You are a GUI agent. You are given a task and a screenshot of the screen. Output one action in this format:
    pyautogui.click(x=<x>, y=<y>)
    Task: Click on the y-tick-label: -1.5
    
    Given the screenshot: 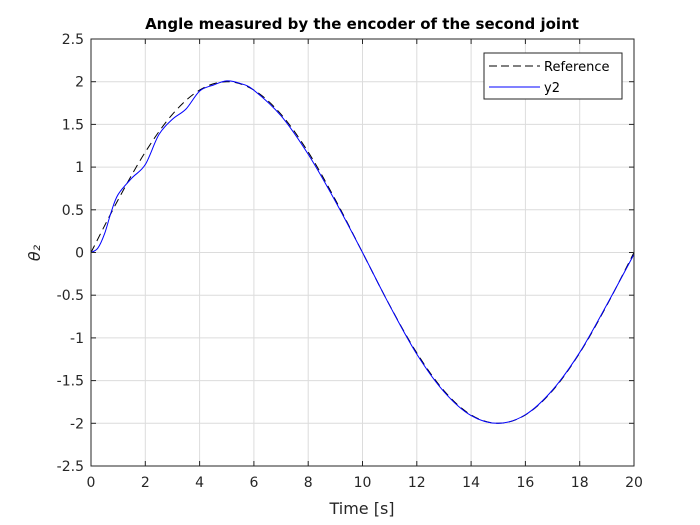 What is the action you would take?
    pyautogui.click(x=70, y=382)
    